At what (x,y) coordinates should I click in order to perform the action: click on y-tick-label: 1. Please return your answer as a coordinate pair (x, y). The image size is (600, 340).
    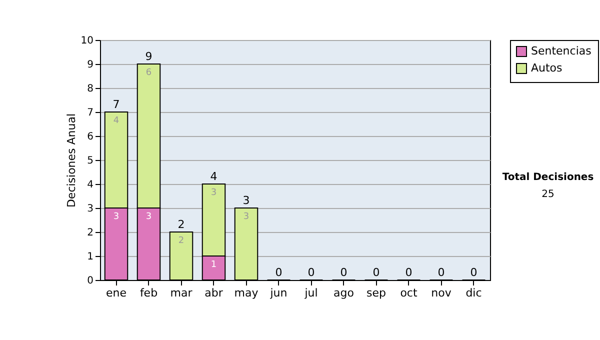
    Looking at the image, I should click on (90, 257).